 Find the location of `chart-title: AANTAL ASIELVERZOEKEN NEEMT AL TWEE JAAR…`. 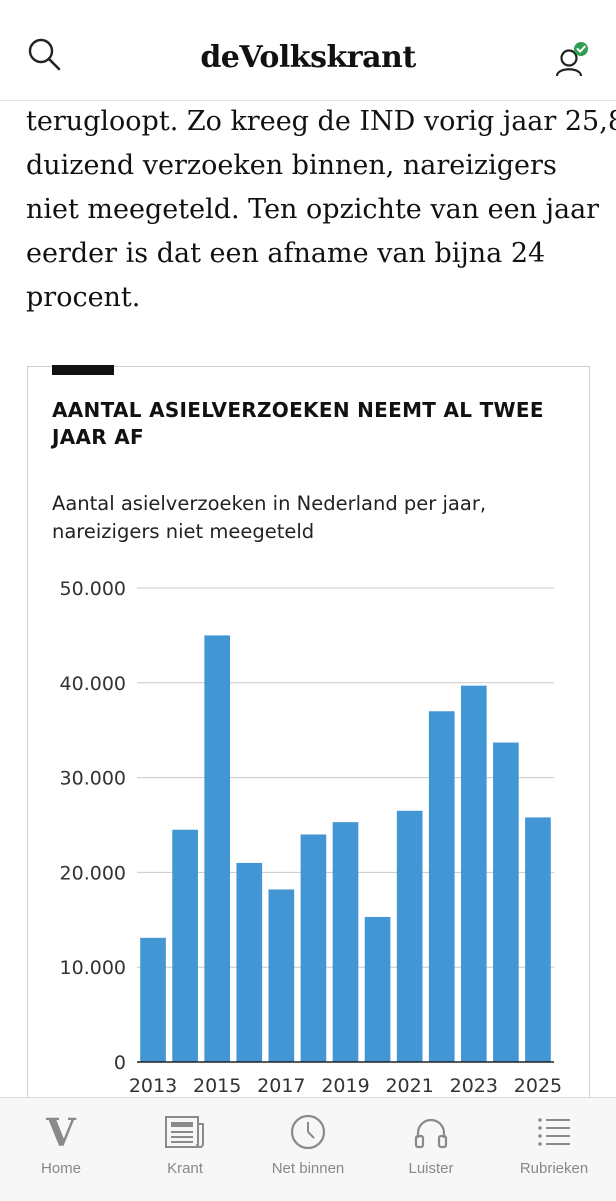

chart-title: AANTAL ASIELVERZOEKEN NEEMT AL TWEE JAAR… is located at coordinates (298, 423).